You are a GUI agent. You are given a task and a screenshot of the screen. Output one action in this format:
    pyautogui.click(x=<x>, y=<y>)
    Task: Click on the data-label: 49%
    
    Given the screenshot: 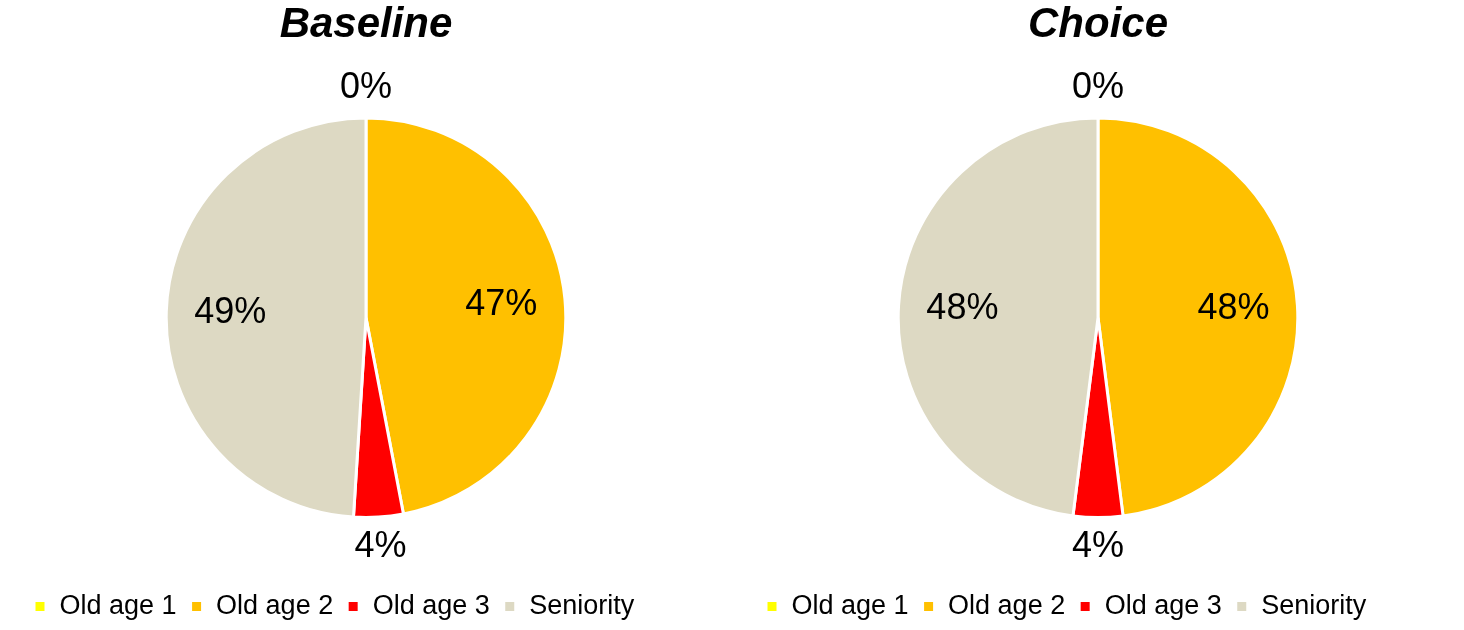 What is the action you would take?
    pyautogui.click(x=230, y=311)
    